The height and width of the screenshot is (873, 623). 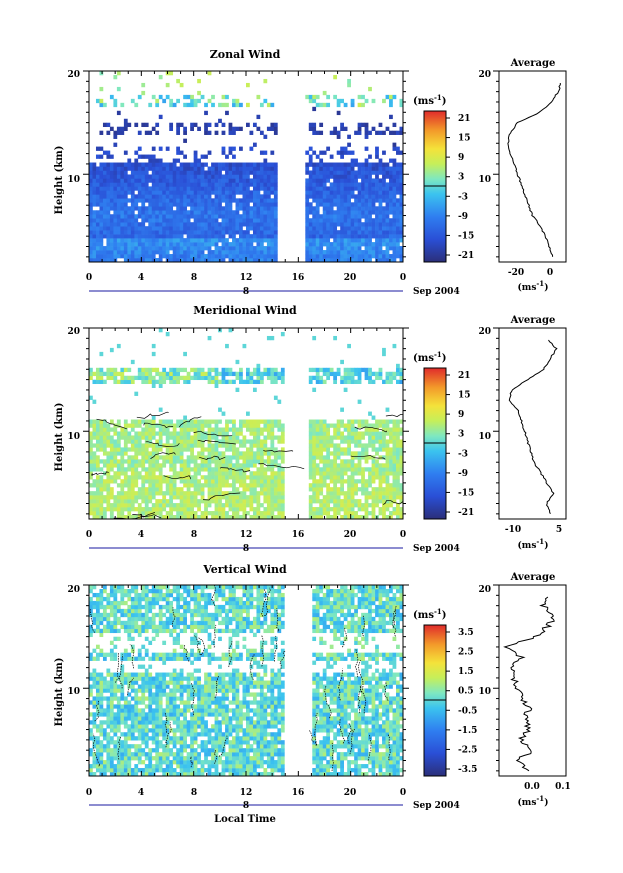 What do you see at coordinates (246, 549) in the screenshot?
I see `date-marker: 8` at bounding box center [246, 549].